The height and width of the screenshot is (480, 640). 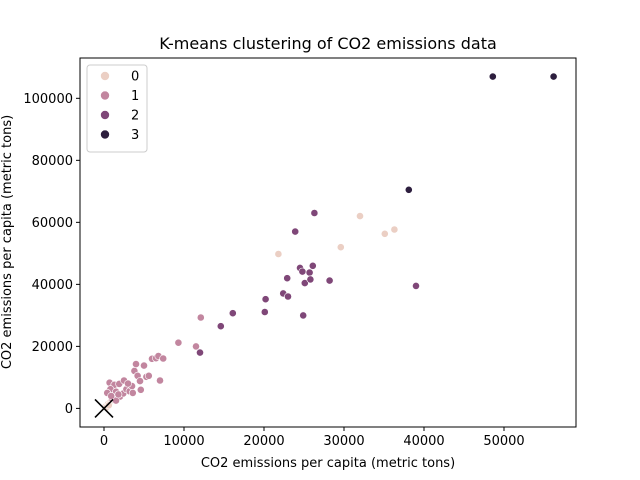 What do you see at coordinates (312, 438) in the screenshot?
I see `x-axis-ticks: 0 10000 20000 30000 40000 50000` at bounding box center [312, 438].